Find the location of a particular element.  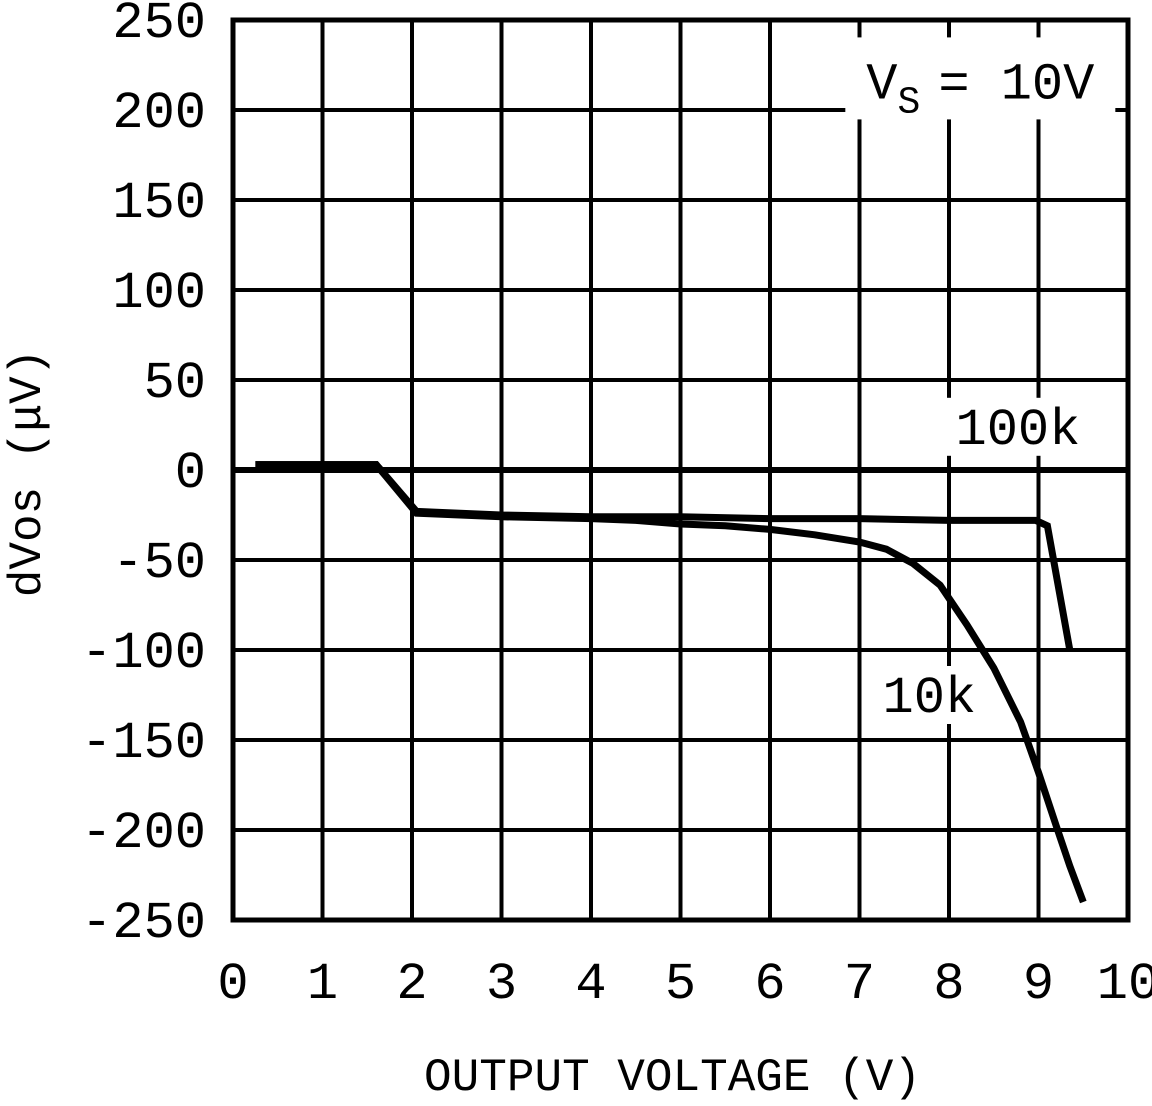

y-tick-label: 50 is located at coordinates (175, 383).